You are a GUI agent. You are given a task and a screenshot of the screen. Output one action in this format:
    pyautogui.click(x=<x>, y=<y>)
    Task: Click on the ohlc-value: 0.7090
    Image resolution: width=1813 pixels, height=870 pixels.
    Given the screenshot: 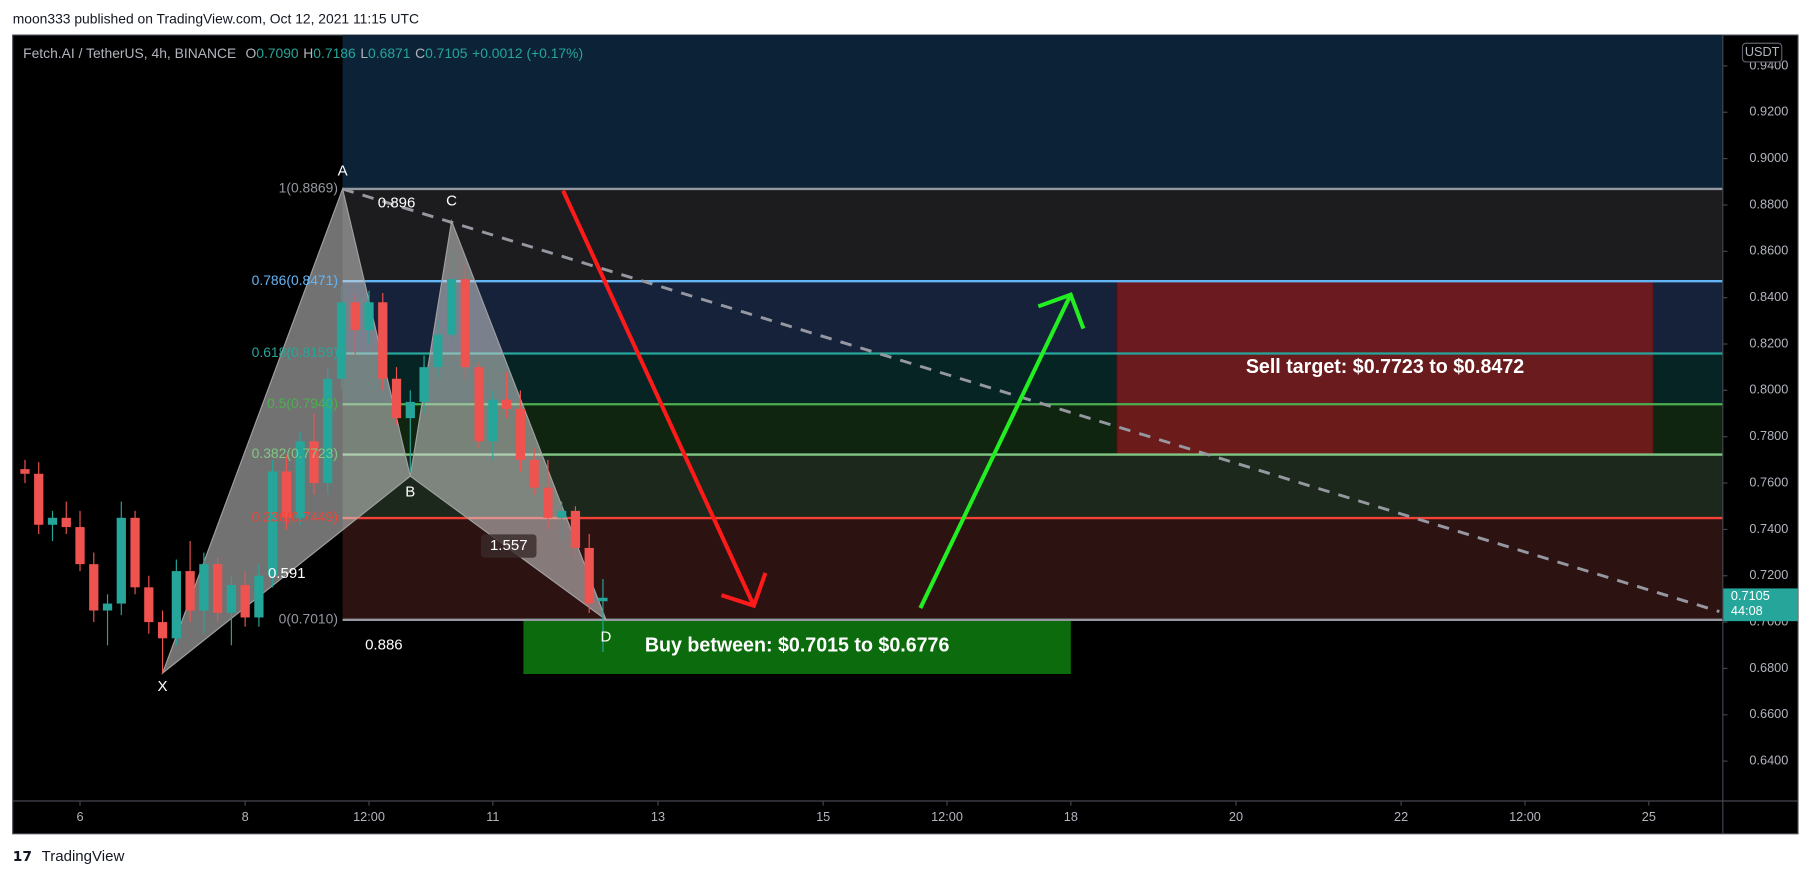 What is the action you would take?
    pyautogui.click(x=277, y=52)
    